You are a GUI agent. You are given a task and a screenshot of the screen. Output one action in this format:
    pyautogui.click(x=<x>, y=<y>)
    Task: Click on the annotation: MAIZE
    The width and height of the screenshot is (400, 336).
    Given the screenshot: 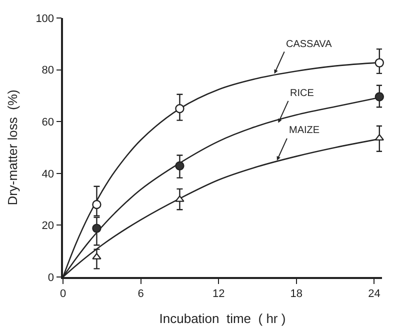 What is the action you would take?
    pyautogui.click(x=304, y=130)
    